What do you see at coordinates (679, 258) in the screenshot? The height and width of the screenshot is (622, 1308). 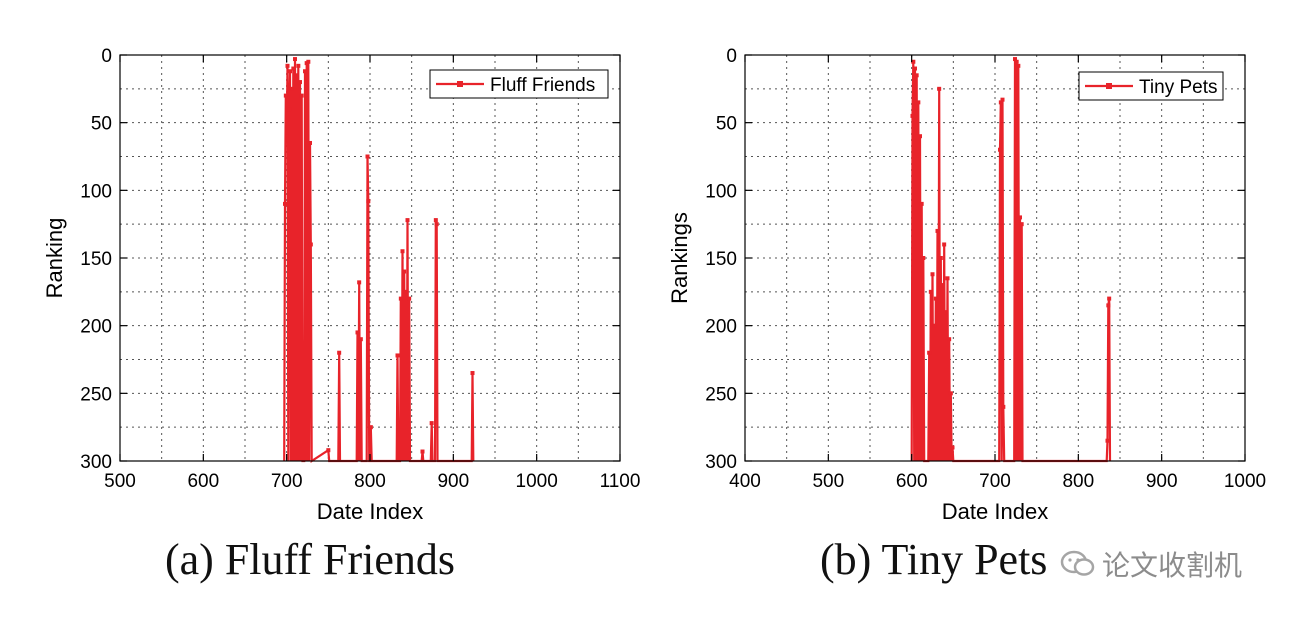 I see `y-axis-label: Rankings` at bounding box center [679, 258].